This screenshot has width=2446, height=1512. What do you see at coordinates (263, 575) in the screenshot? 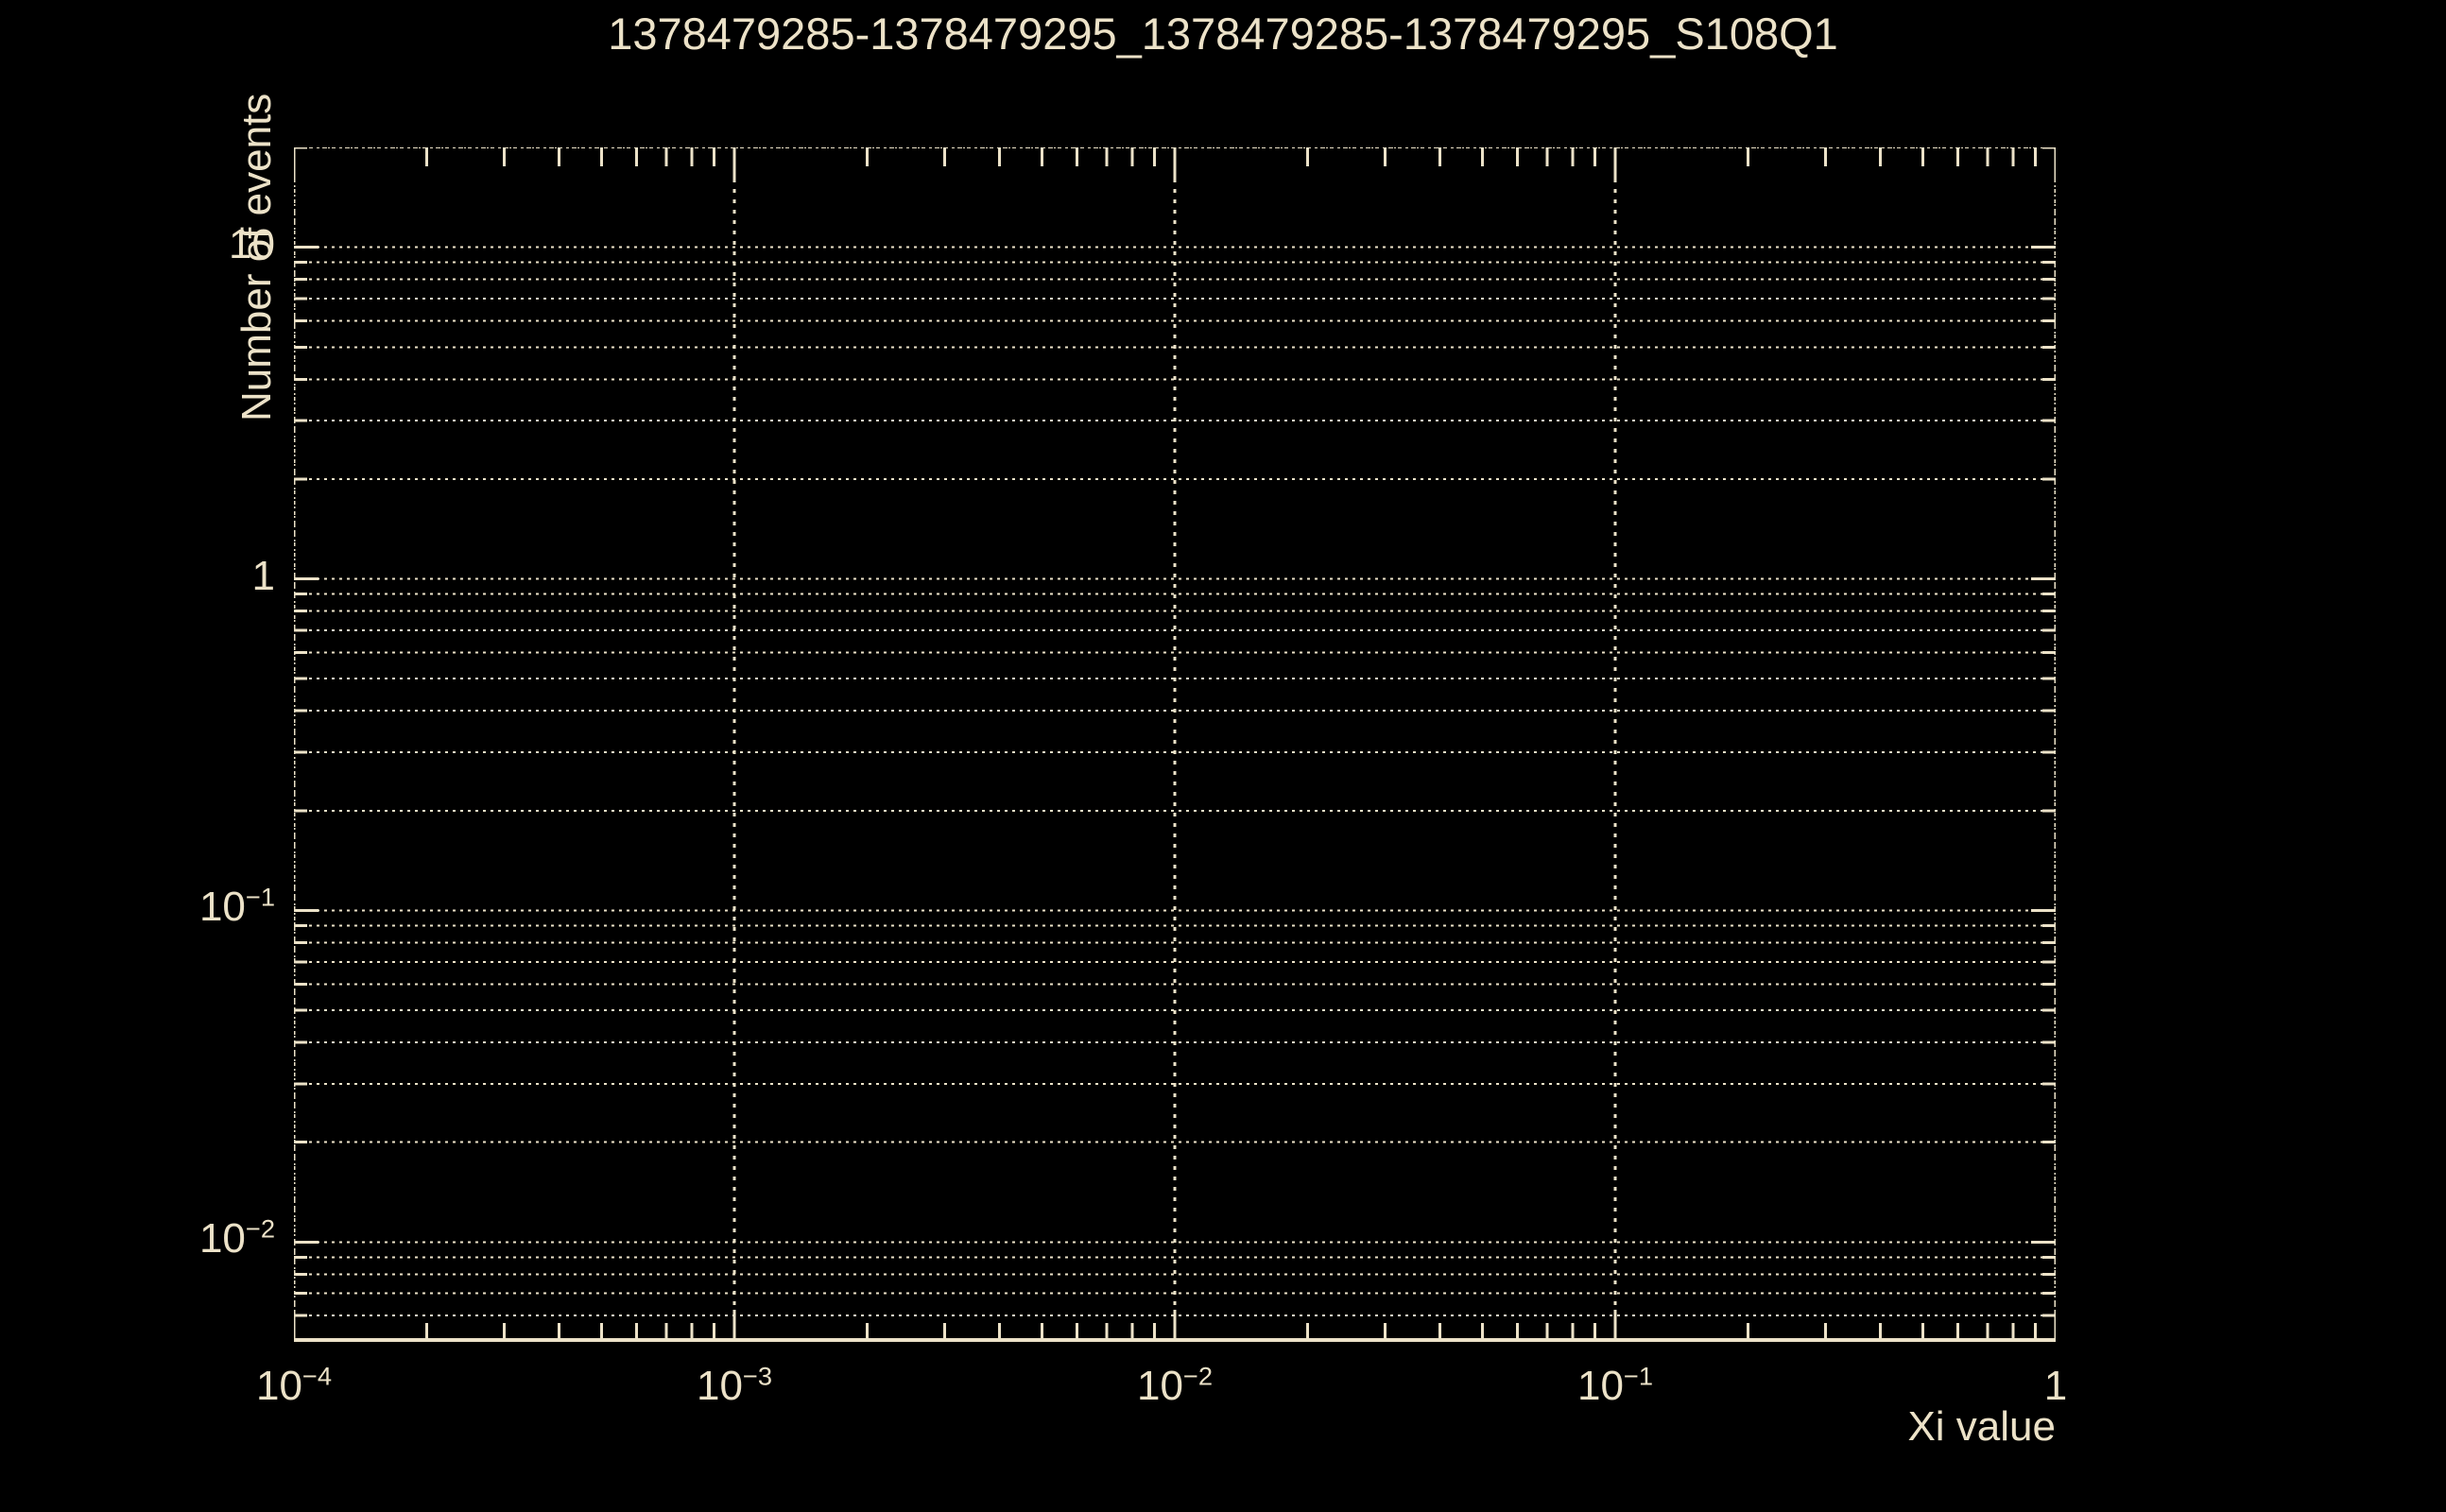
I see `y-tick-label: 1` at bounding box center [263, 575].